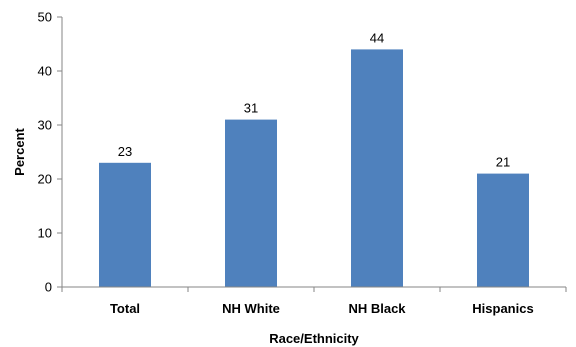  What do you see at coordinates (503, 162) in the screenshot?
I see `data-label-hispanics: 21` at bounding box center [503, 162].